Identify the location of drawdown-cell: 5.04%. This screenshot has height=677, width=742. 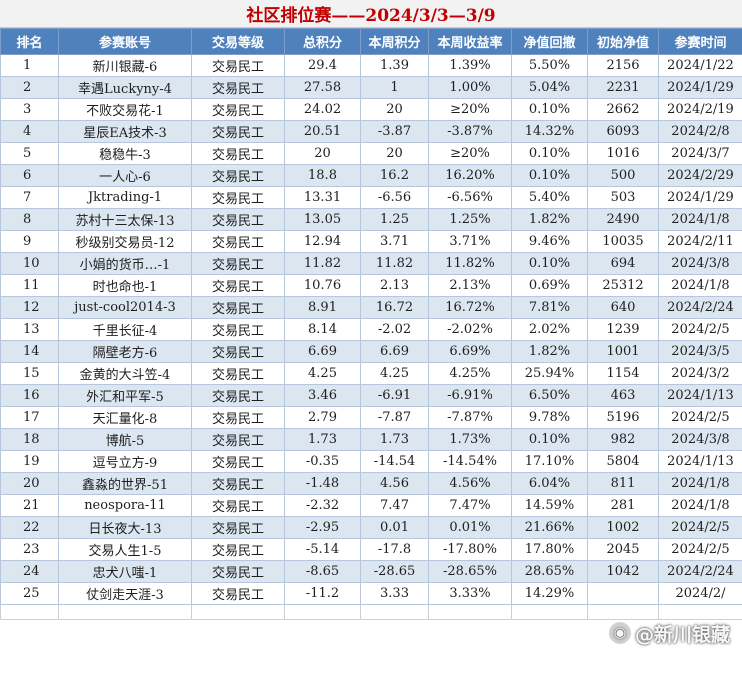
(549, 87).